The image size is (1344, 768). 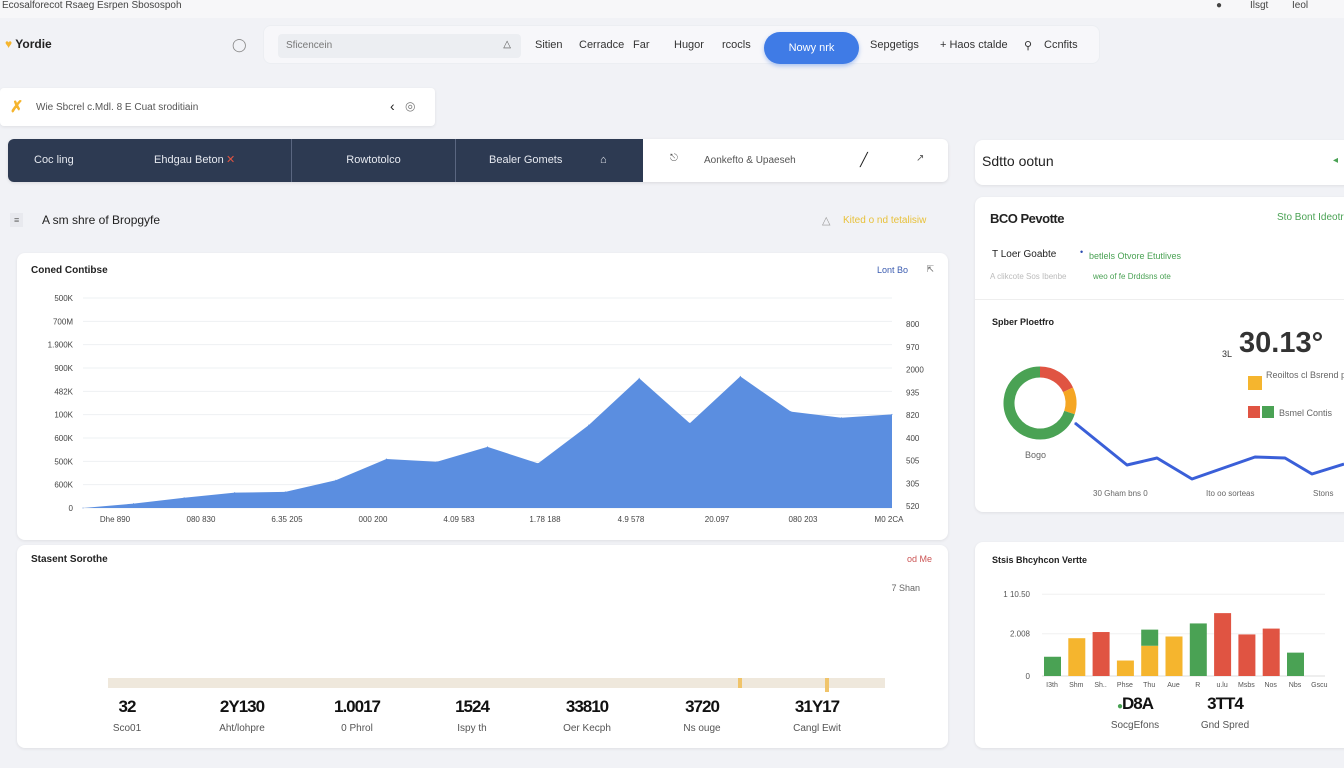 What do you see at coordinates (526, 160) in the screenshot?
I see `tab-label: Bealer Gomets` at bounding box center [526, 160].